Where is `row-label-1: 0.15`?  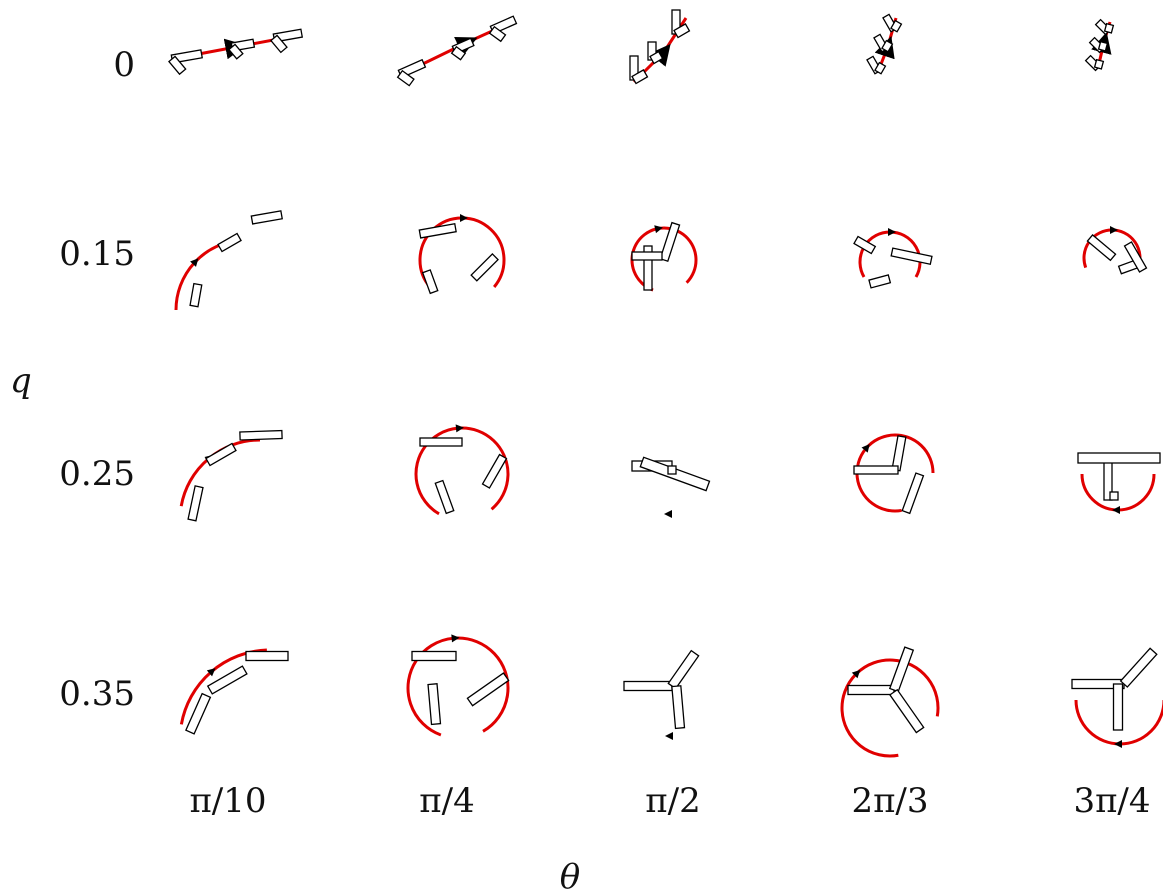 row-label-1: 0.15 is located at coordinates (97, 254).